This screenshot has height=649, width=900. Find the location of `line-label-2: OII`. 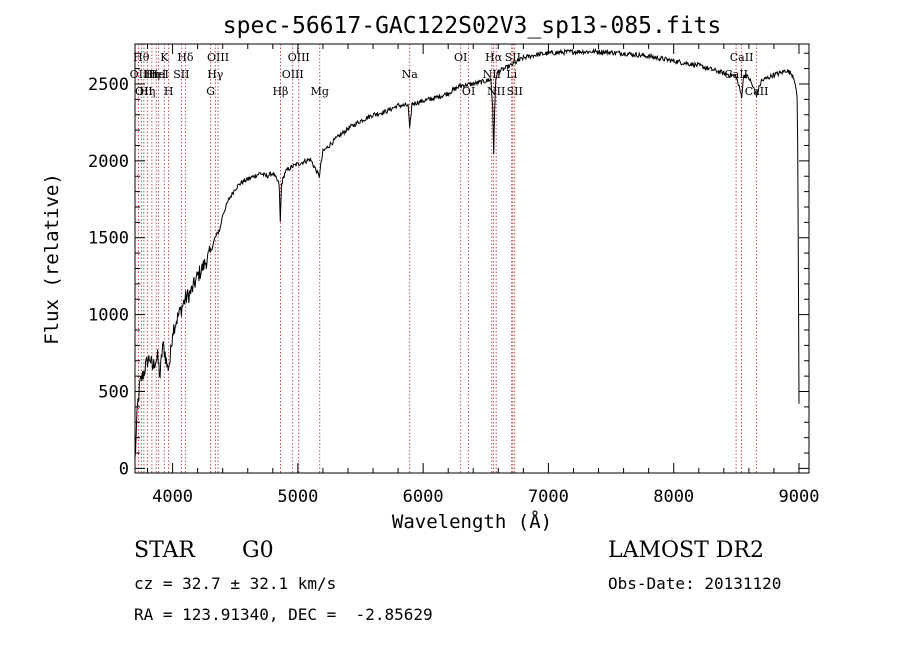

line-label-2: OII is located at coordinates (144, 91).